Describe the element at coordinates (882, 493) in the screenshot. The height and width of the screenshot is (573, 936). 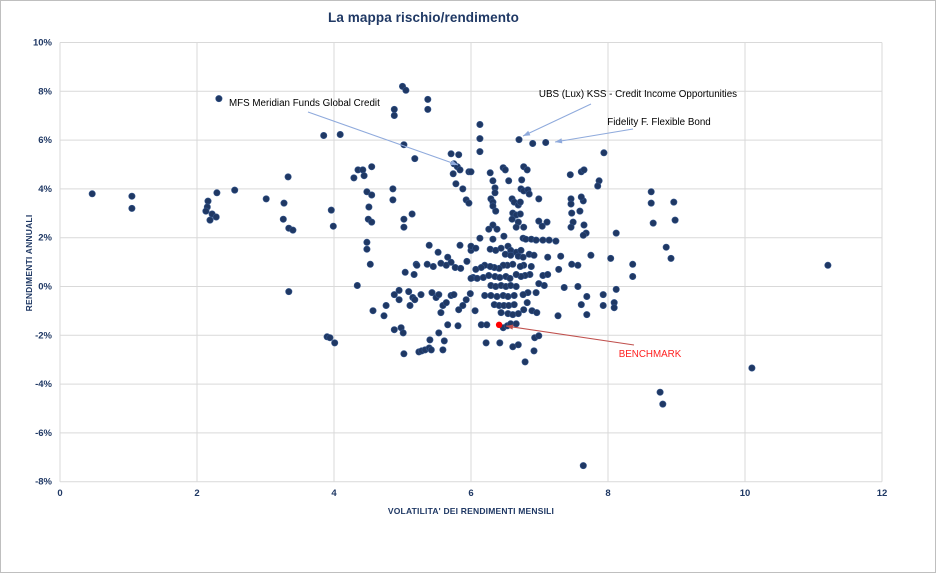
I see `x-tick-label: 12` at that location.